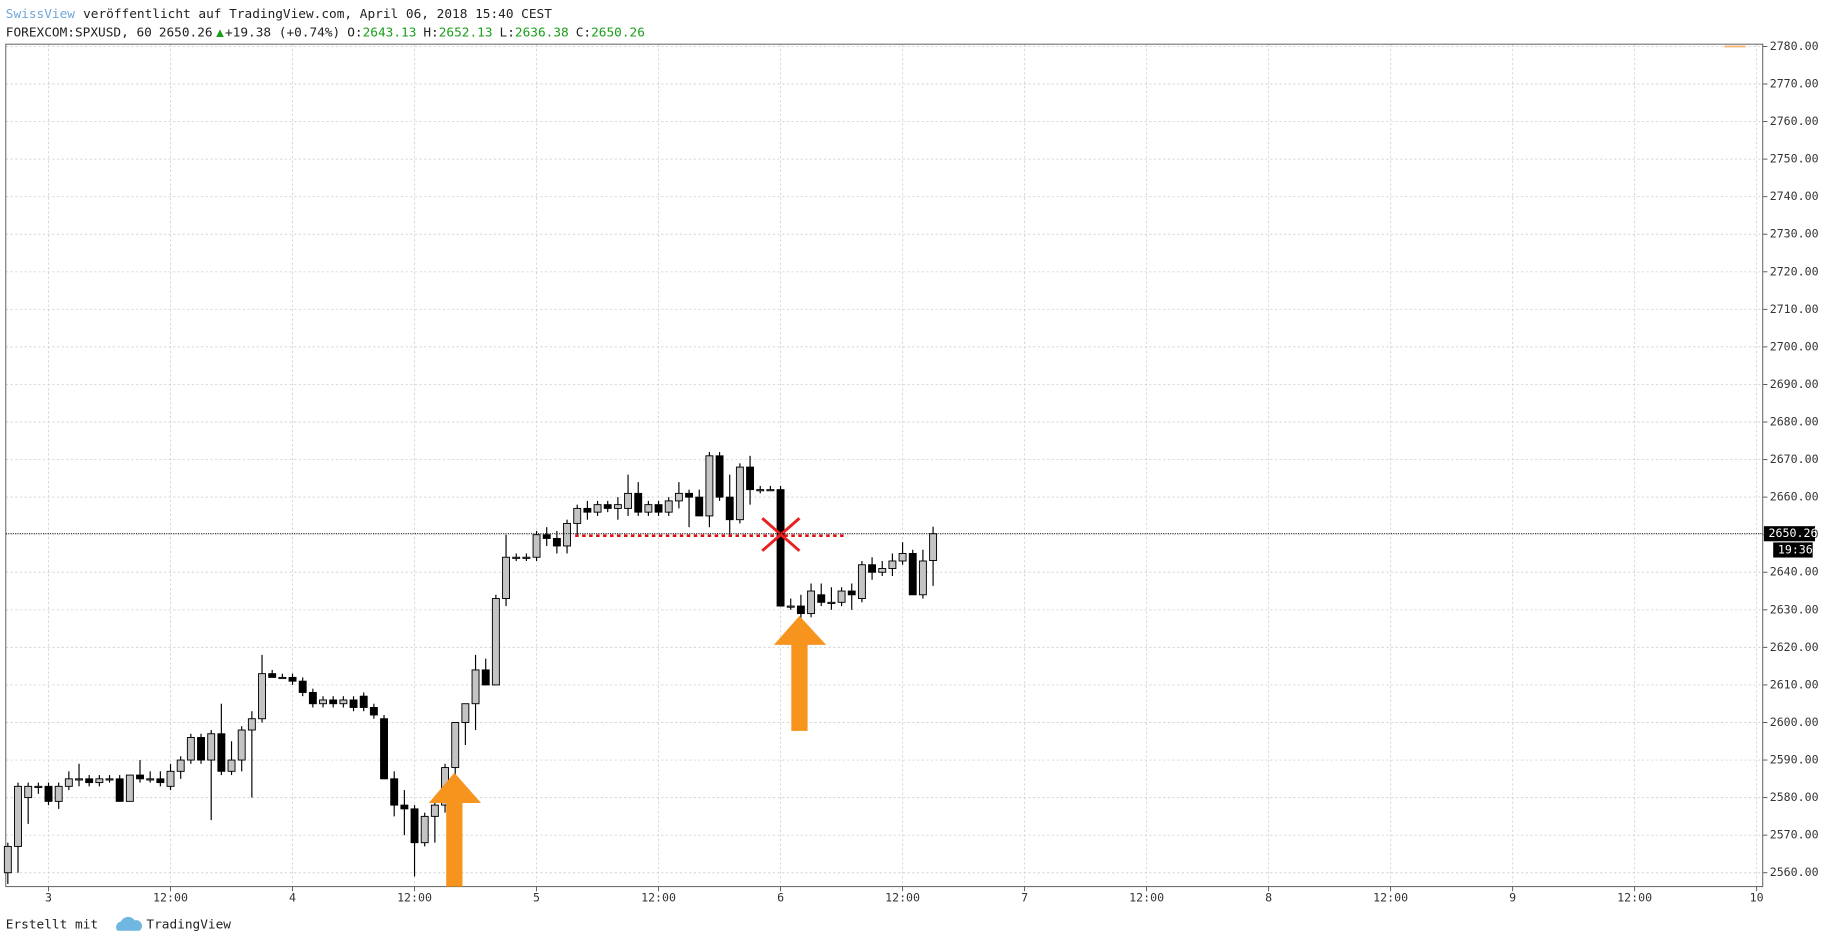  What do you see at coordinates (188, 924) in the screenshot?
I see `footer-brand: TradingView` at bounding box center [188, 924].